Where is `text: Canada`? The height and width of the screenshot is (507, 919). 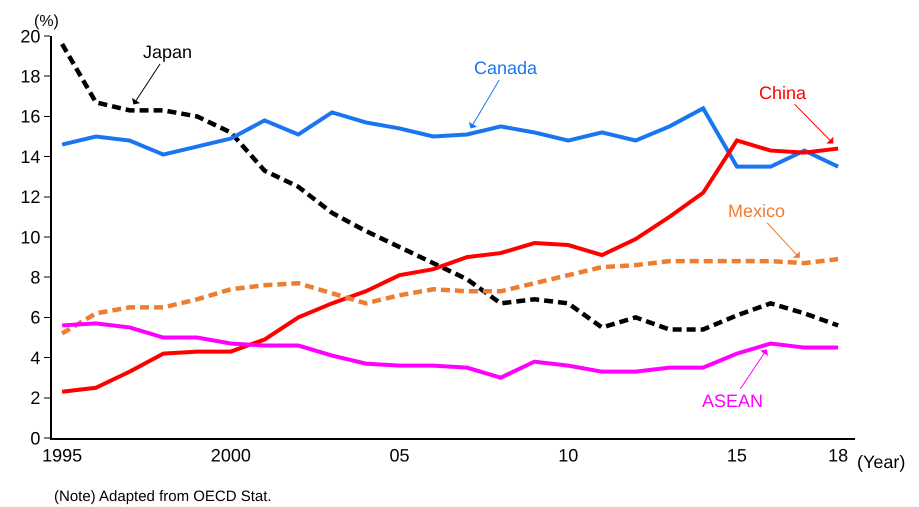
text: Canada is located at coordinates (506, 68).